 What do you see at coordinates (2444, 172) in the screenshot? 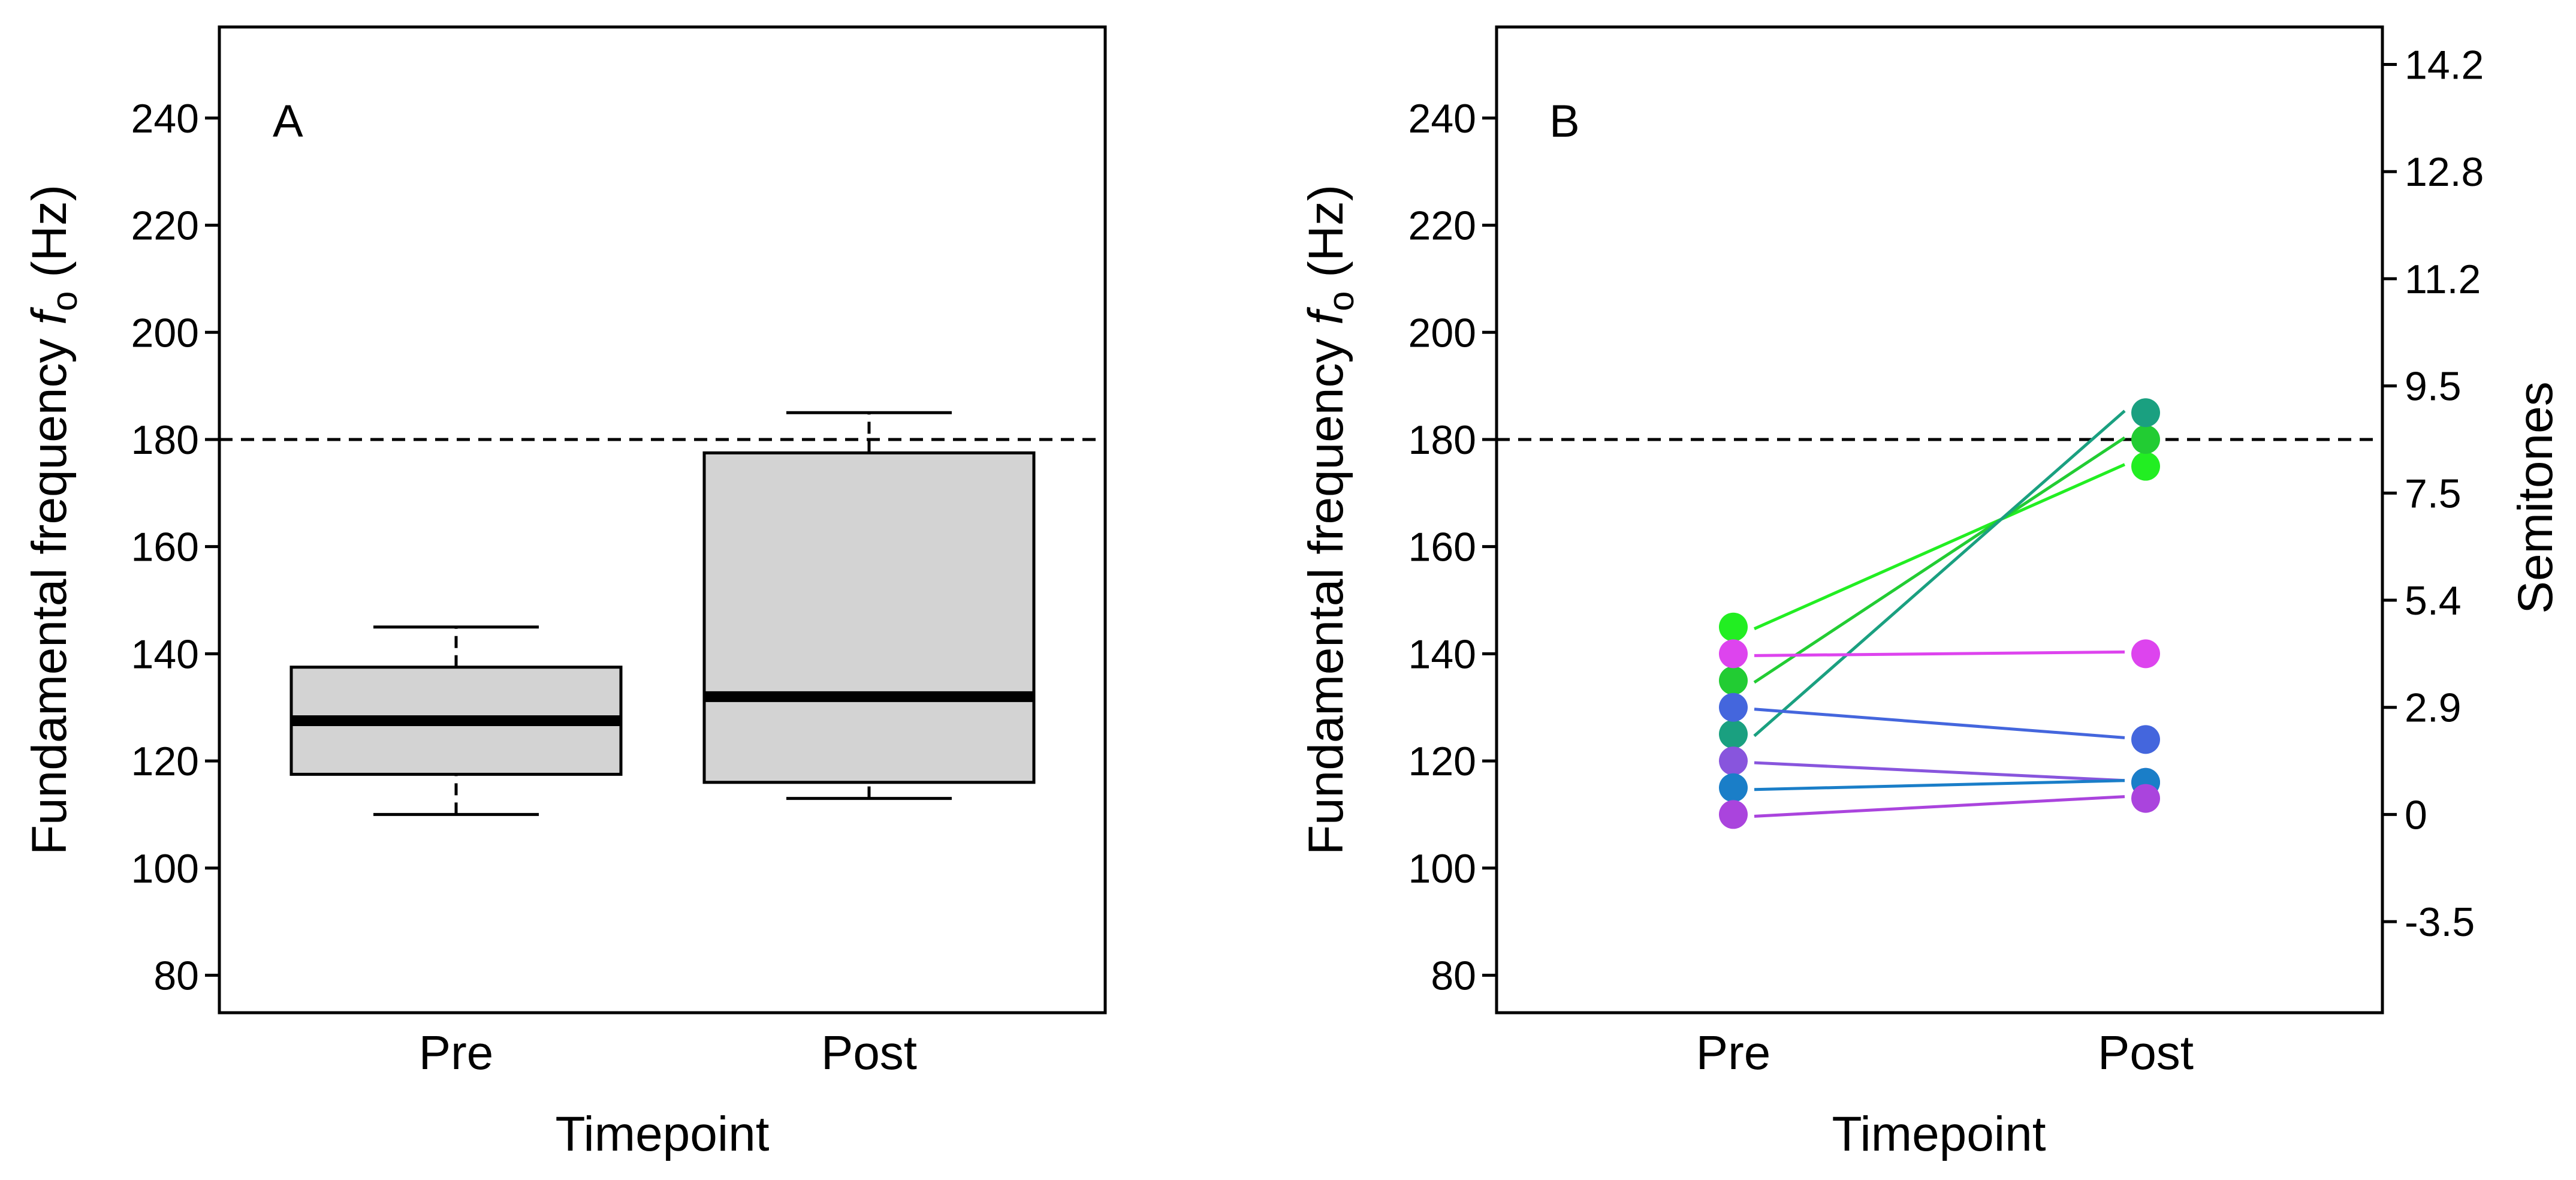
I see `y2-tick-label: 12.8` at bounding box center [2444, 172].